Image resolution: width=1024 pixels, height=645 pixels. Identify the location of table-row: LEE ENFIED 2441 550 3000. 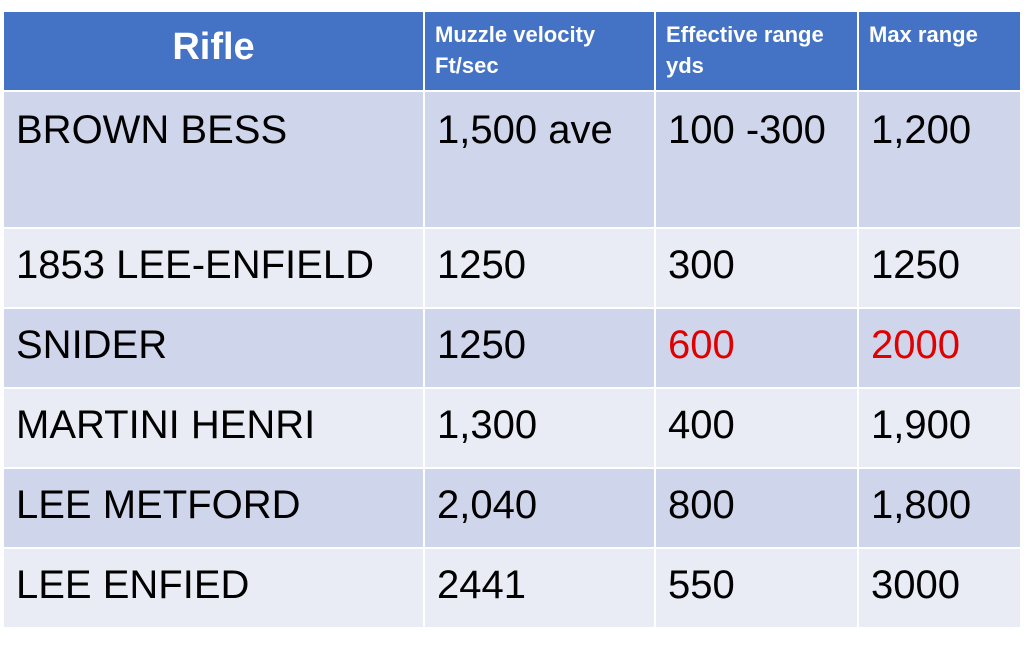
(512, 588).